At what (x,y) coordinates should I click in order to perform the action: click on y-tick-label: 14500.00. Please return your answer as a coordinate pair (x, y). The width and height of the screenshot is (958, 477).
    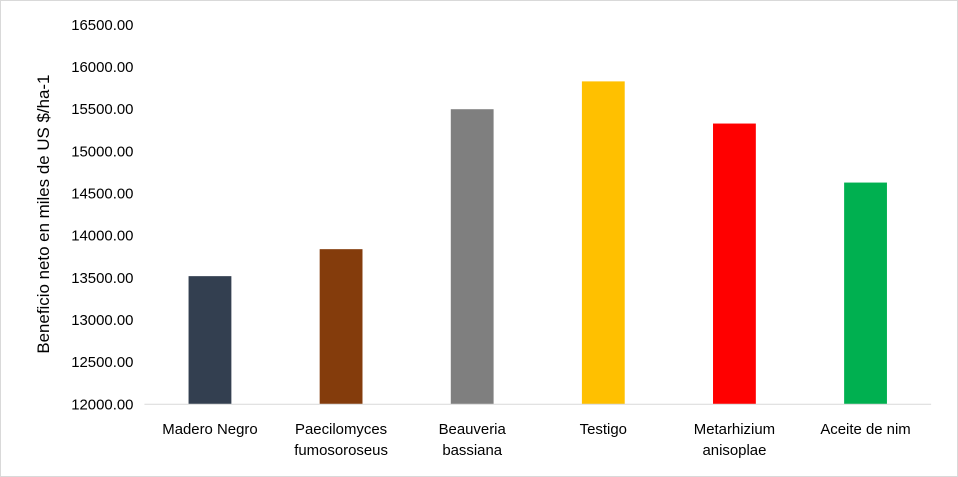
    Looking at the image, I should click on (102, 194).